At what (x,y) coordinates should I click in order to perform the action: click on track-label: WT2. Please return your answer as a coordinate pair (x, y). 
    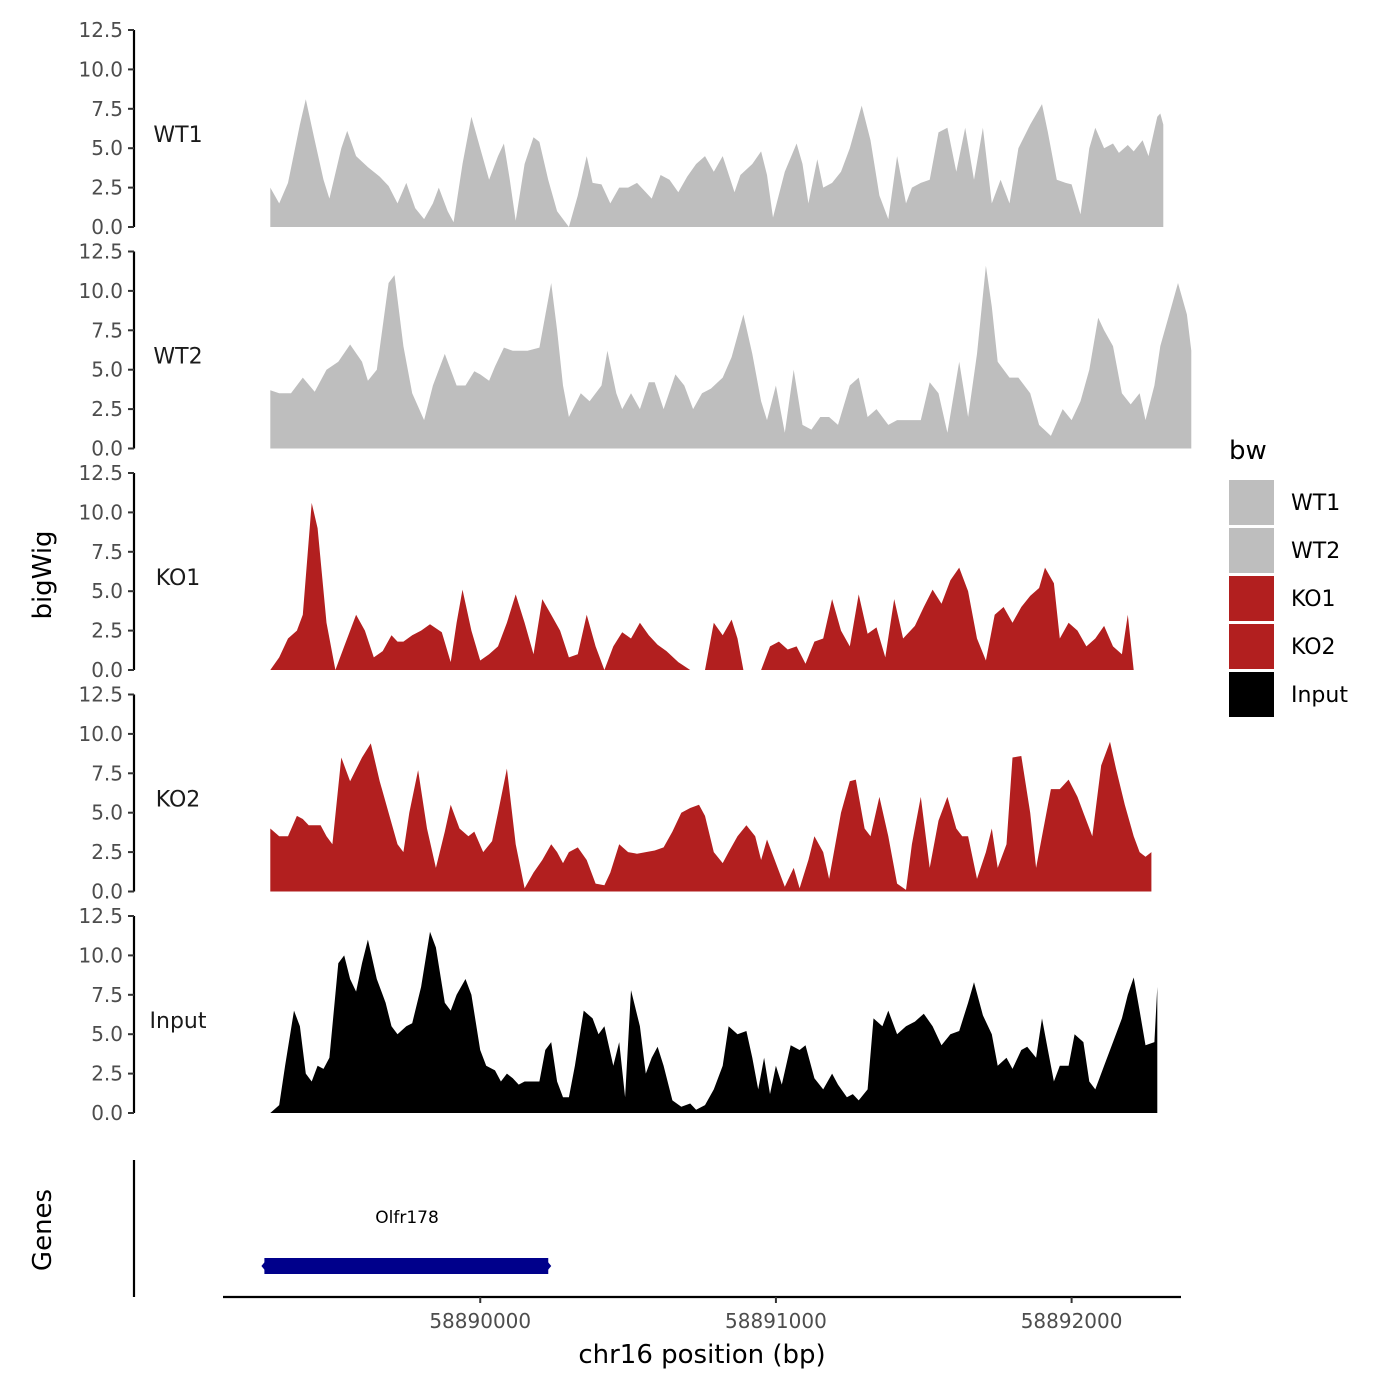
    Looking at the image, I should click on (177, 357).